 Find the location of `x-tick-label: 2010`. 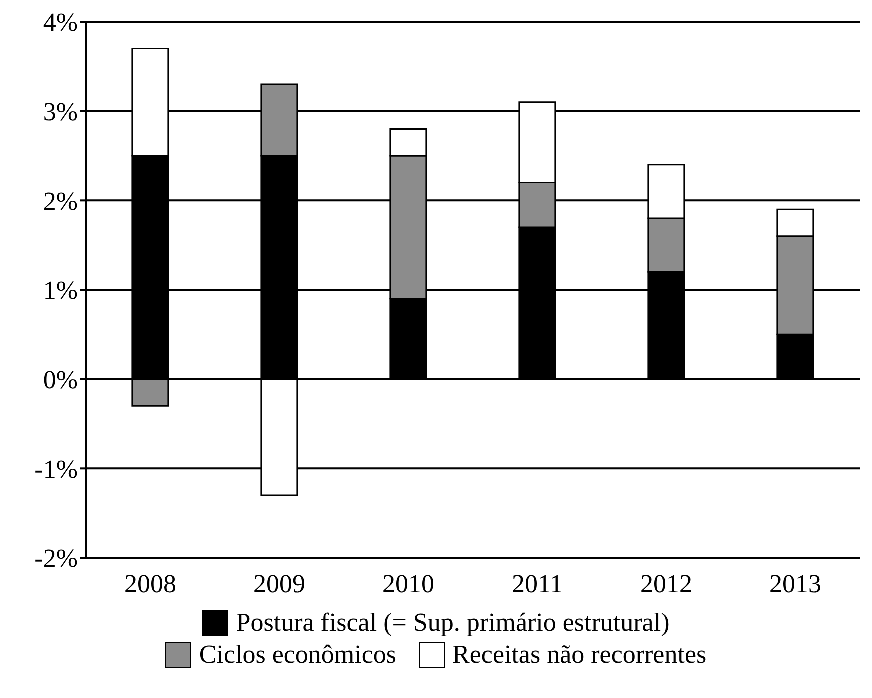

x-tick-label: 2010 is located at coordinates (408, 583).